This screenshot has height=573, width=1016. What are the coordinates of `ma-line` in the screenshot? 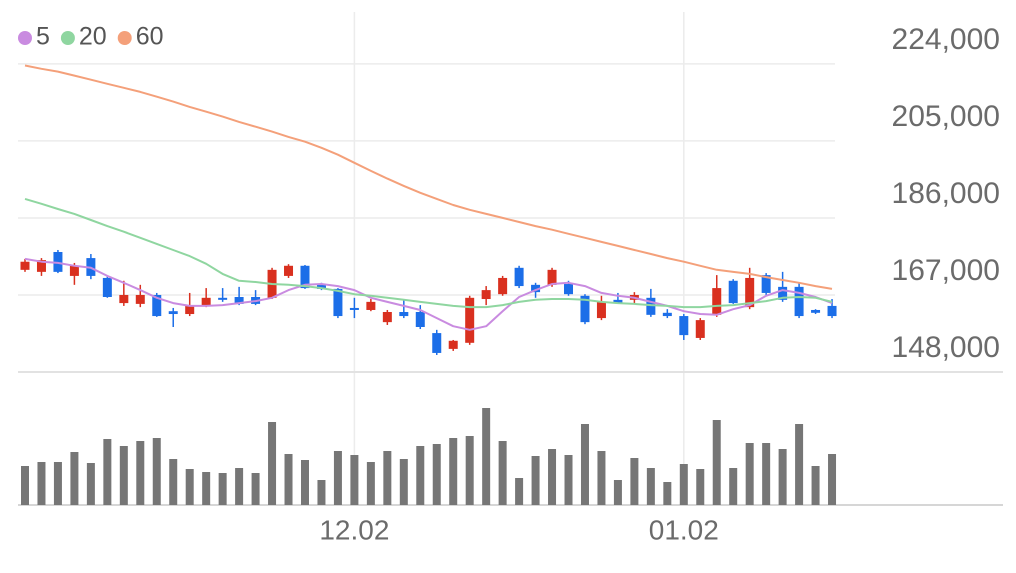 It's located at (428, 294).